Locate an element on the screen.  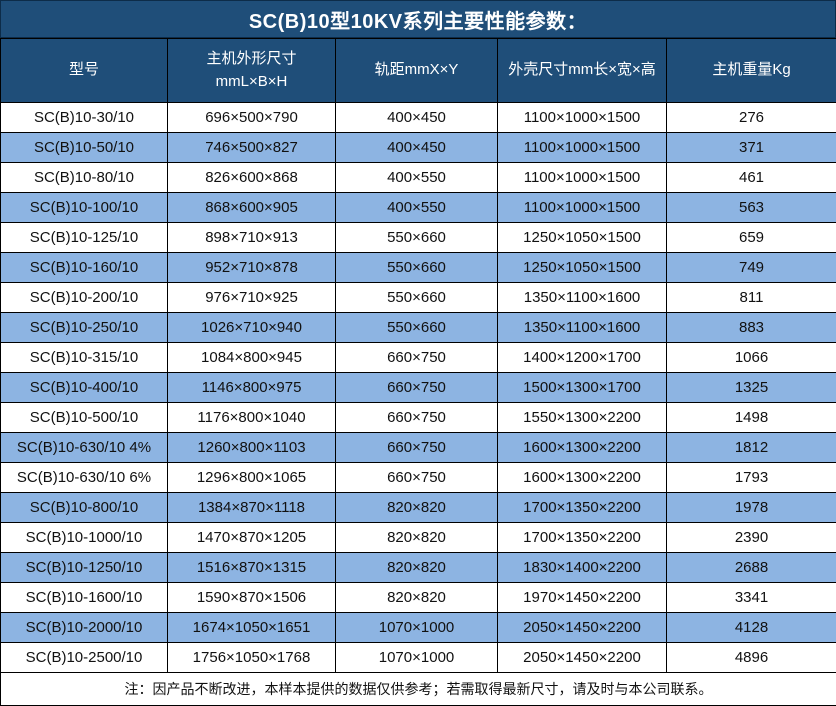
table-cell: 1756×1050×1768 is located at coordinates (252, 658).